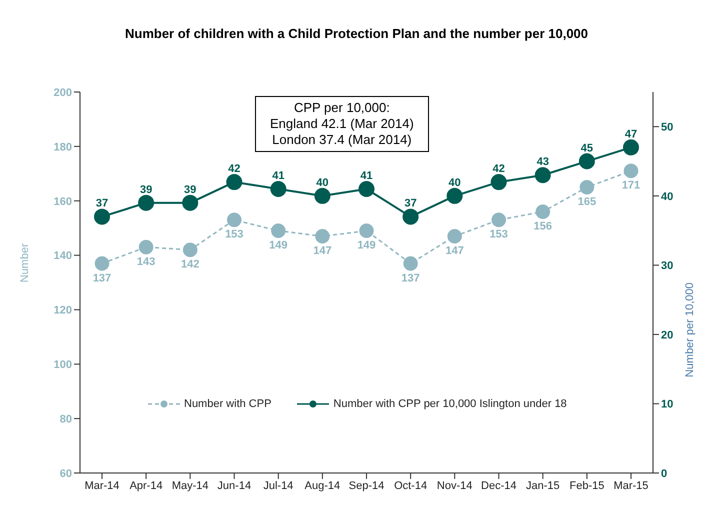 Image resolution: width=713 pixels, height=506 pixels. Describe the element at coordinates (63, 365) in the screenshot. I see `y-tick-label: 100` at that location.